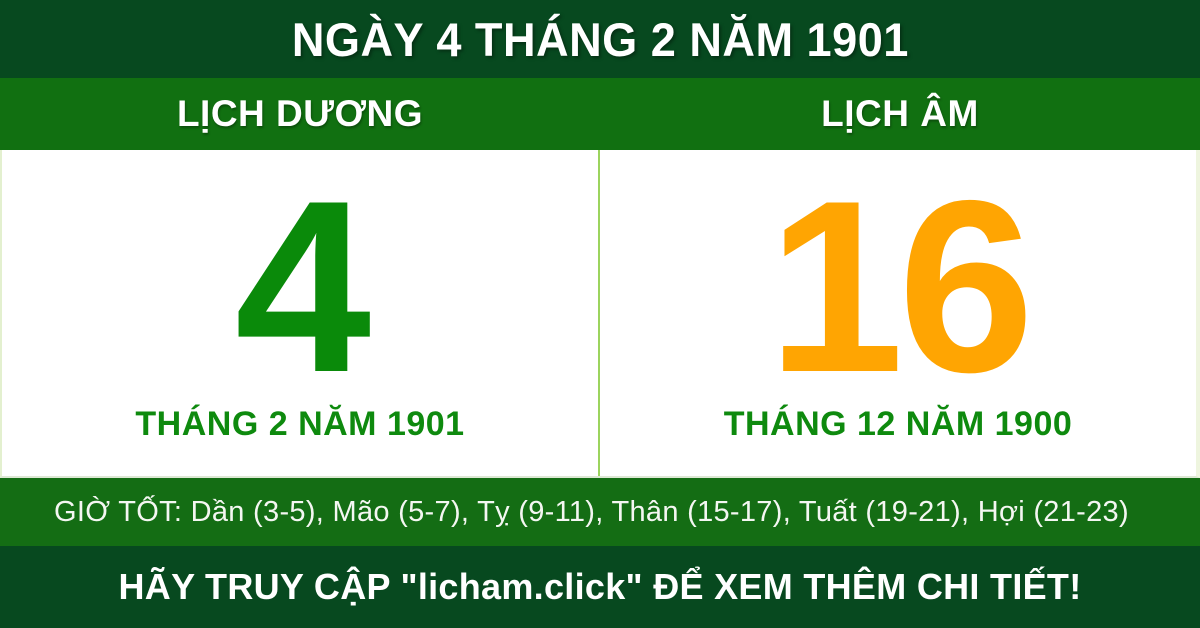 The image size is (1200, 628). What do you see at coordinates (302, 285) in the screenshot?
I see `solar-day-number: 4` at bounding box center [302, 285].